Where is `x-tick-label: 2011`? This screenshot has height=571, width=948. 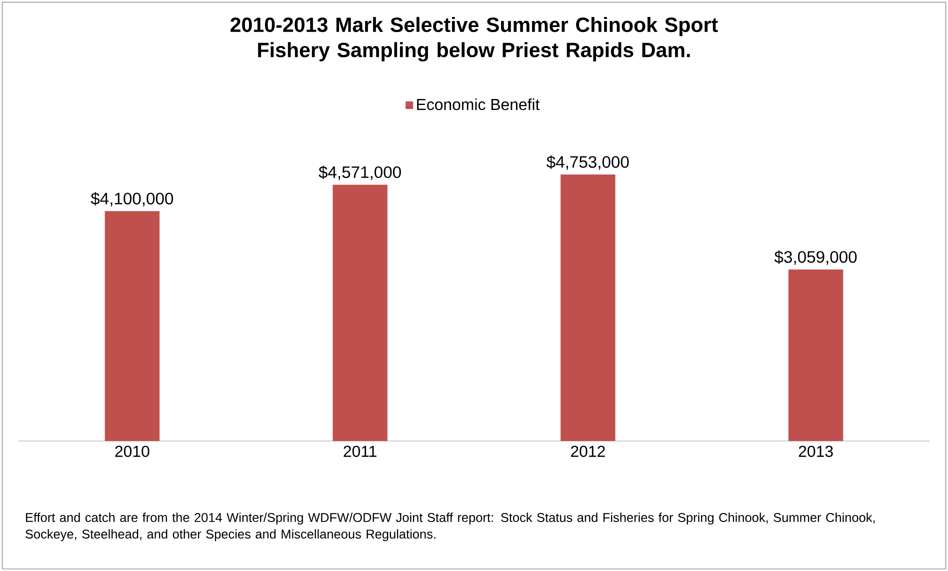
x-tick-label: 2011 is located at coordinates (360, 451).